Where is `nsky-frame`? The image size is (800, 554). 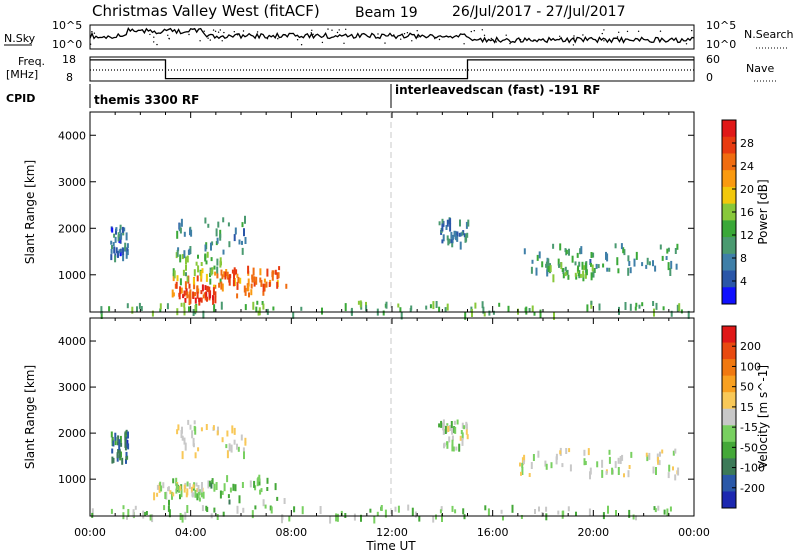
nsky-frame is located at coordinates (392, 37).